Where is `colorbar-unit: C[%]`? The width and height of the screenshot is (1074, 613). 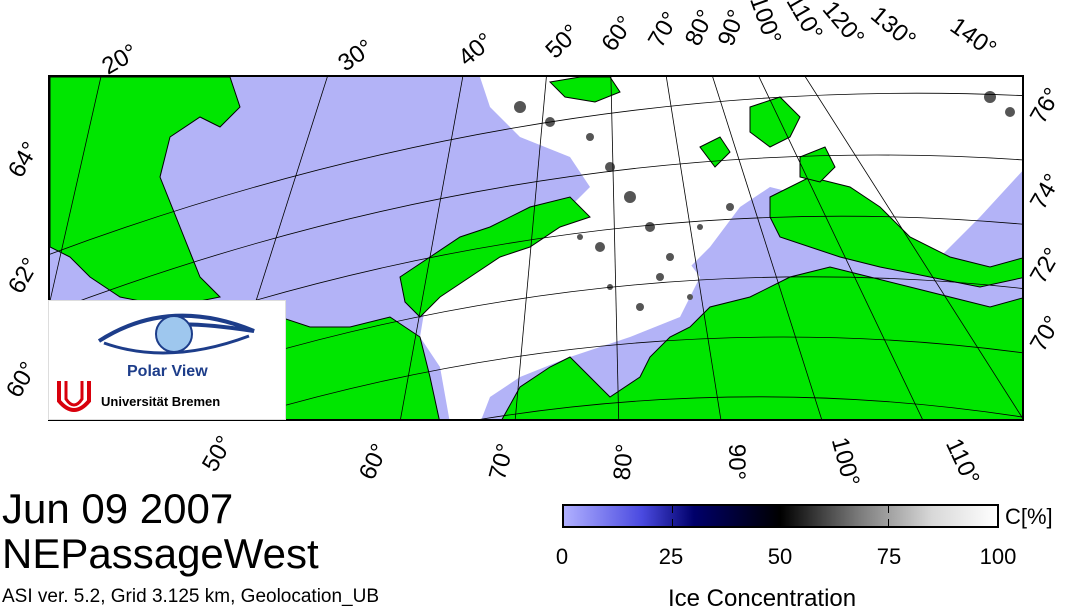 colorbar-unit: C[%] is located at coordinates (1029, 516).